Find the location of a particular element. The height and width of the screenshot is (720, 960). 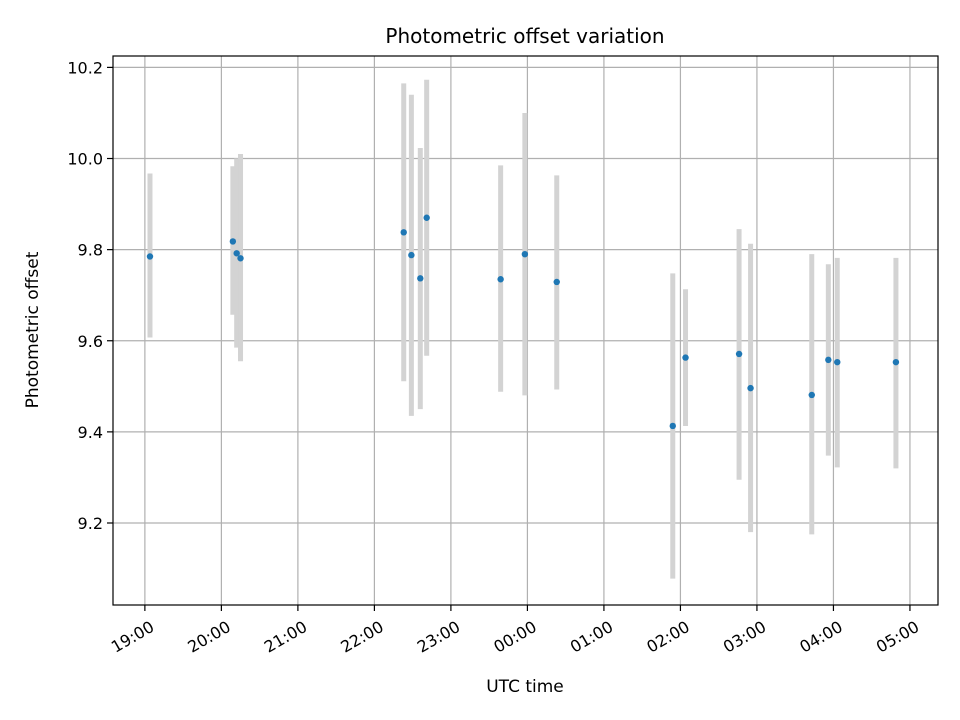

y-tick-label: 9.4 is located at coordinates (90, 432).